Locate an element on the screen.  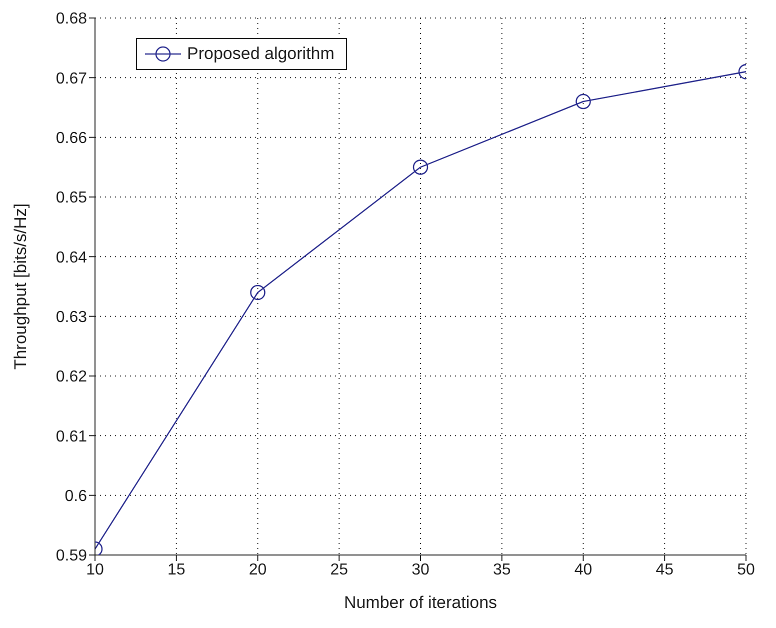
legend: Proposed algorithm is located at coordinates (242, 54).